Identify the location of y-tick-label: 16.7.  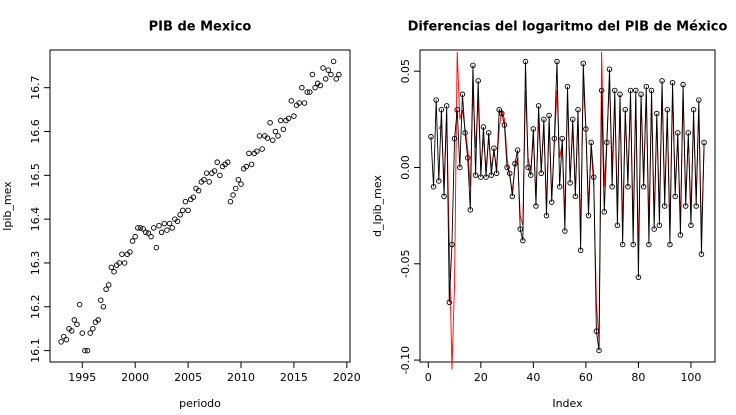
(35, 87).